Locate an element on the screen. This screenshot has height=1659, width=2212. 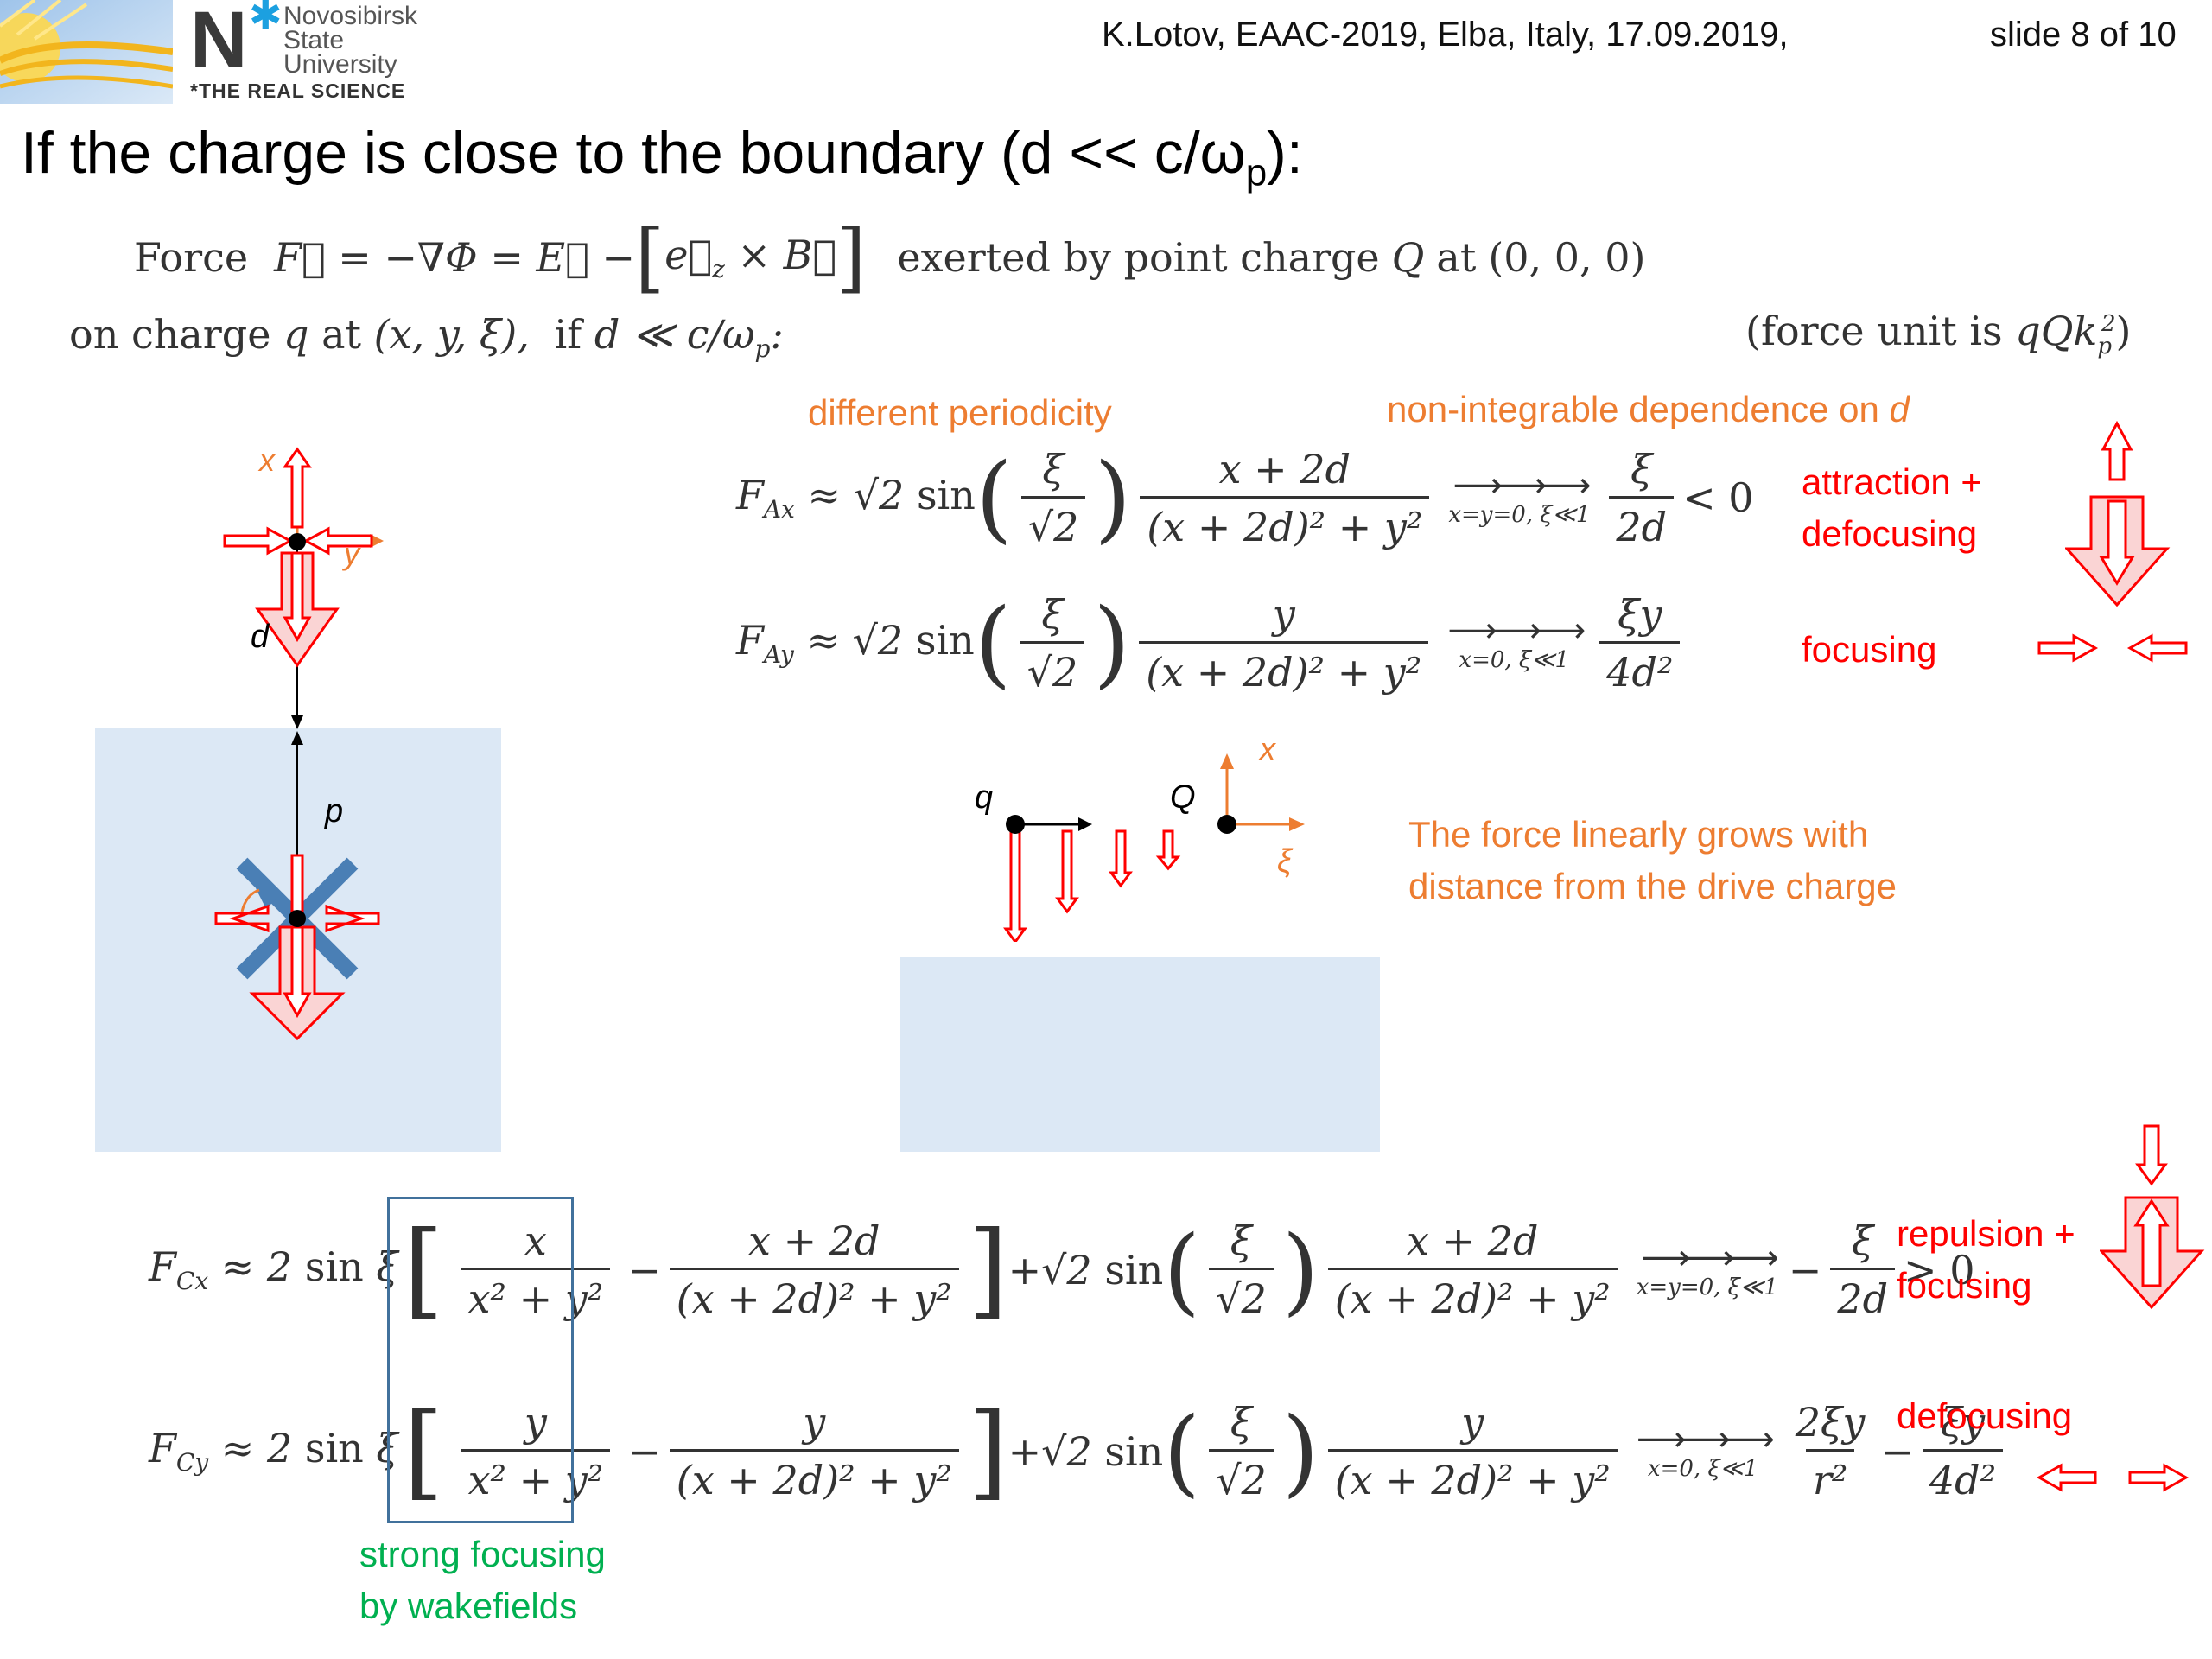
slide-number: slide 8 of 10 is located at coordinates (2083, 35).